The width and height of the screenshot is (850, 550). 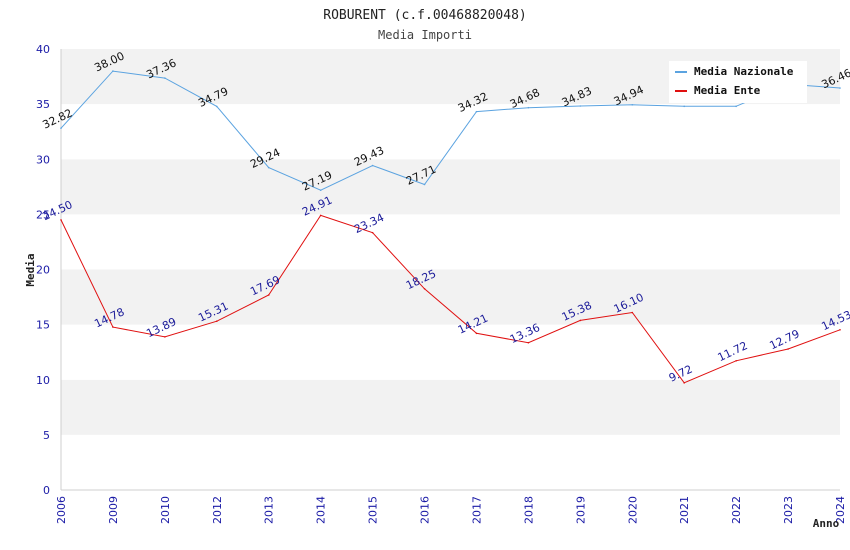 I want to click on x-tick-label: 2023, so click(x=788, y=510).